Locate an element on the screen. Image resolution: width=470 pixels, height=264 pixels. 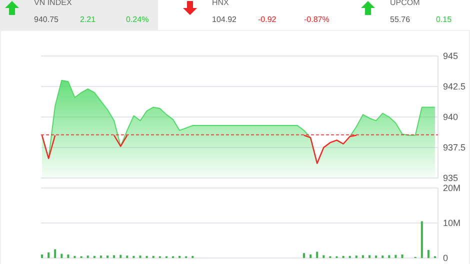
y-tick-label: 945 is located at coordinates (450, 56).